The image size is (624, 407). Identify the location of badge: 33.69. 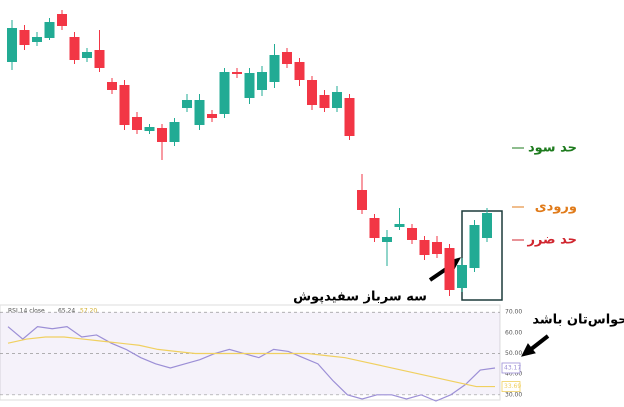
(512, 386).